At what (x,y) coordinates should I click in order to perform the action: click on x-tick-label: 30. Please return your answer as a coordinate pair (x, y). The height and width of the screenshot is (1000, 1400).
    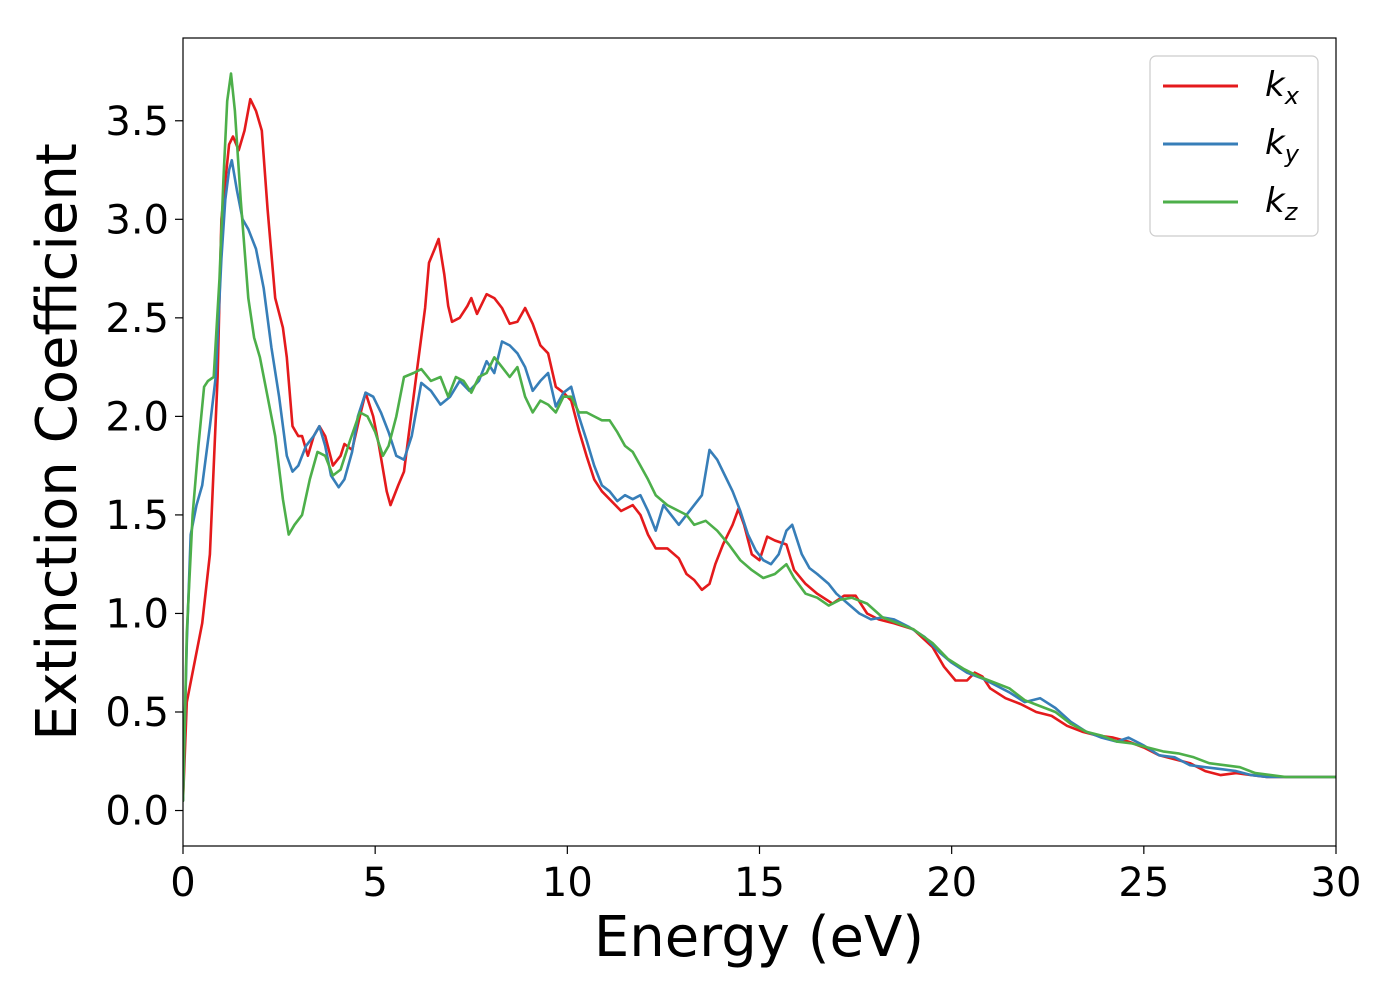
    Looking at the image, I should click on (1336, 883).